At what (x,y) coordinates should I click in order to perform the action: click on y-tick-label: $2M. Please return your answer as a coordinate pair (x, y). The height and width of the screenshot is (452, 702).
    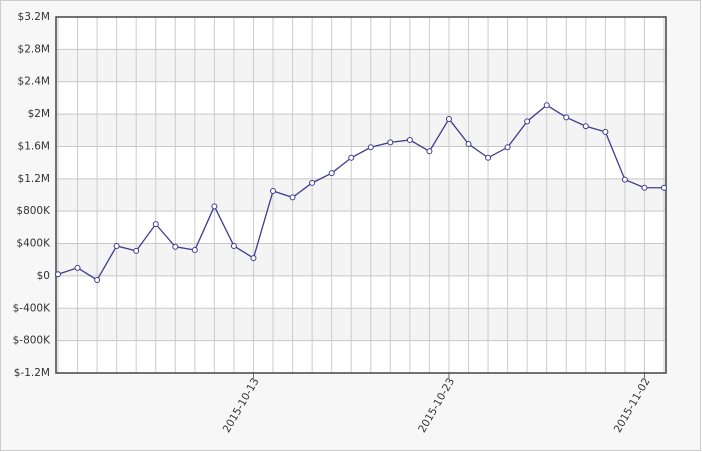
    Looking at the image, I should click on (39, 114).